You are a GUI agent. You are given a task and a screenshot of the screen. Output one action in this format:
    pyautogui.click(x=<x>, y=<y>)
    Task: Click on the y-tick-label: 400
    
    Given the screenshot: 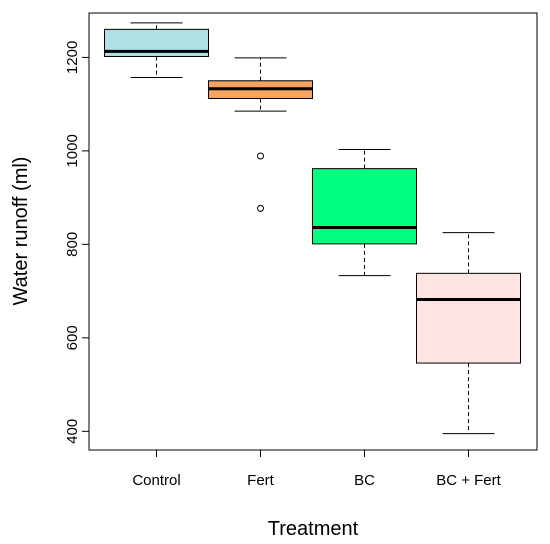 What is the action you would take?
    pyautogui.click(x=72, y=431)
    